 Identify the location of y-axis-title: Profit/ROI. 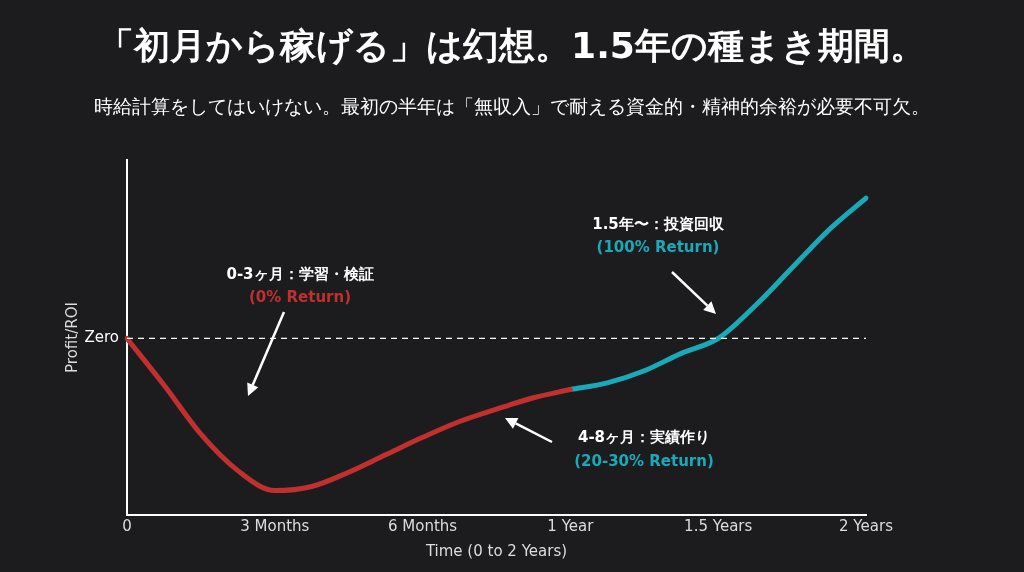
(71, 337).